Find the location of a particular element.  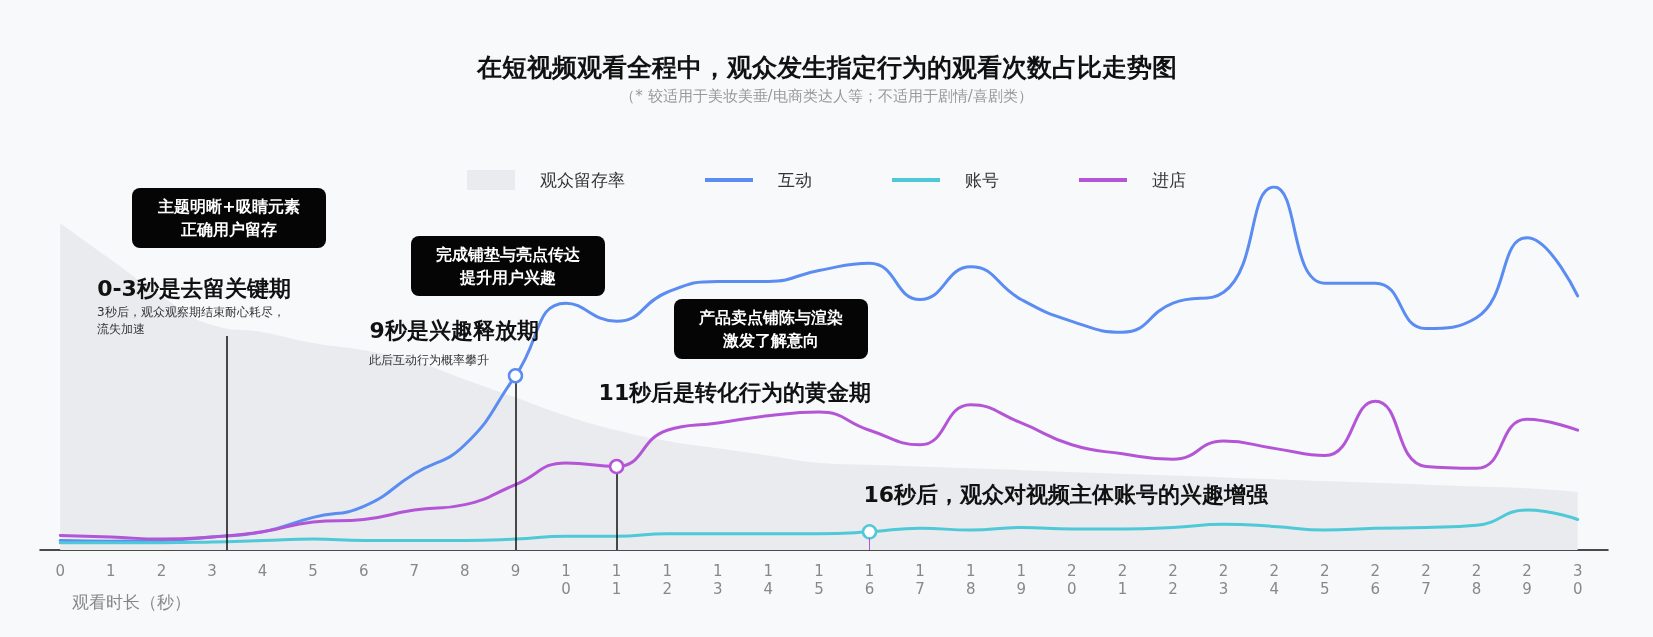

x-tick-label: 1 3 is located at coordinates (718, 580).